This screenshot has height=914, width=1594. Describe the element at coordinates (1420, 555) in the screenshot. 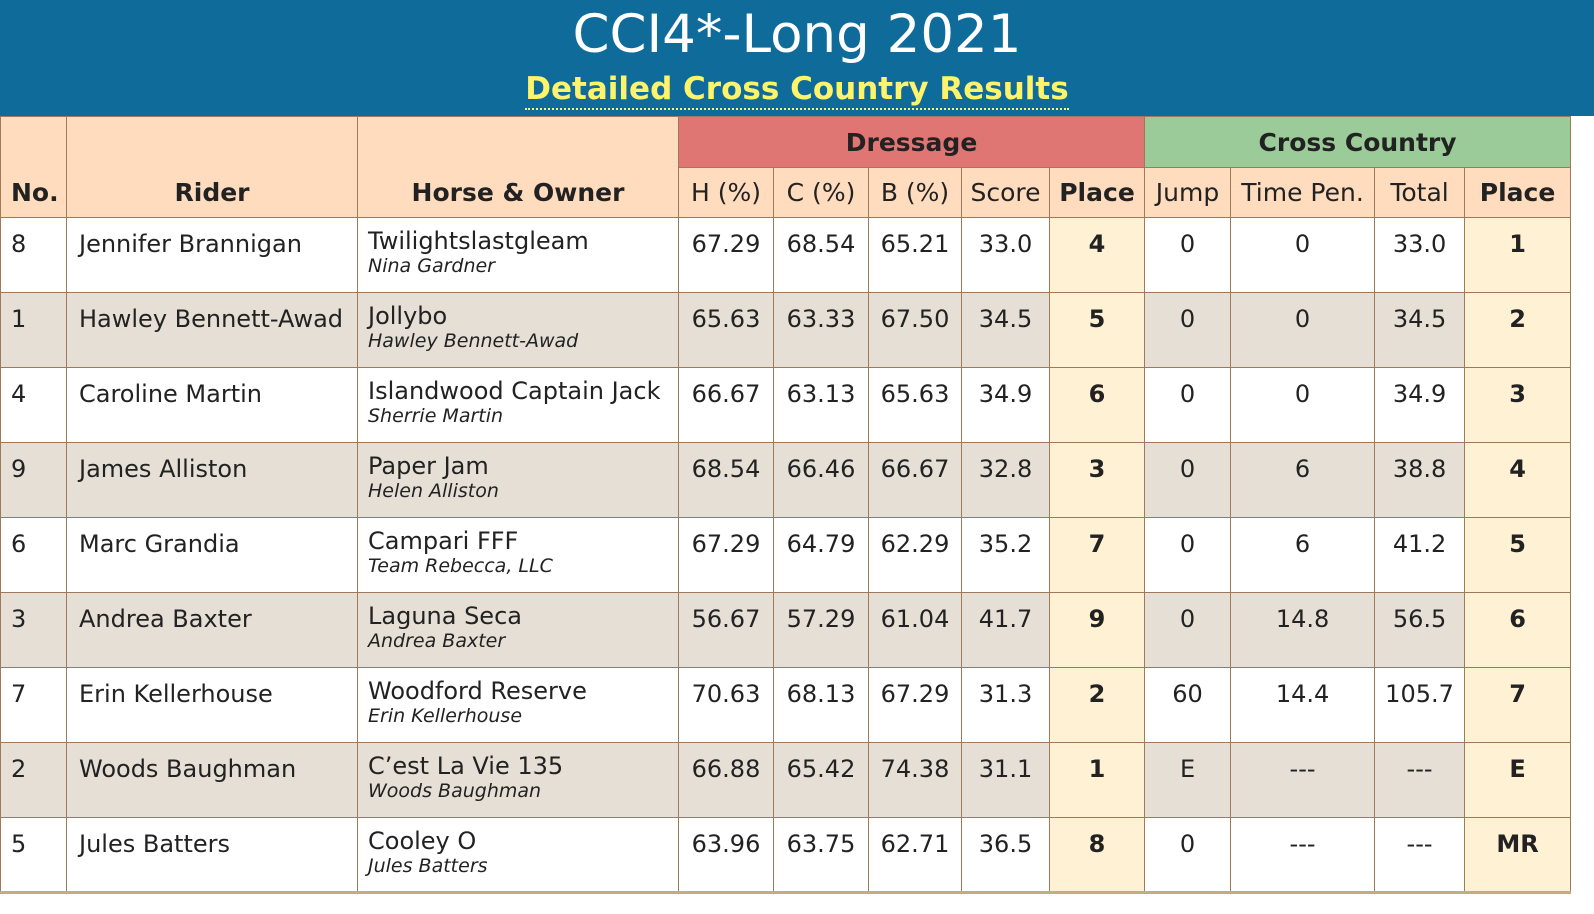

I see `cell-total: 41.2` at that location.